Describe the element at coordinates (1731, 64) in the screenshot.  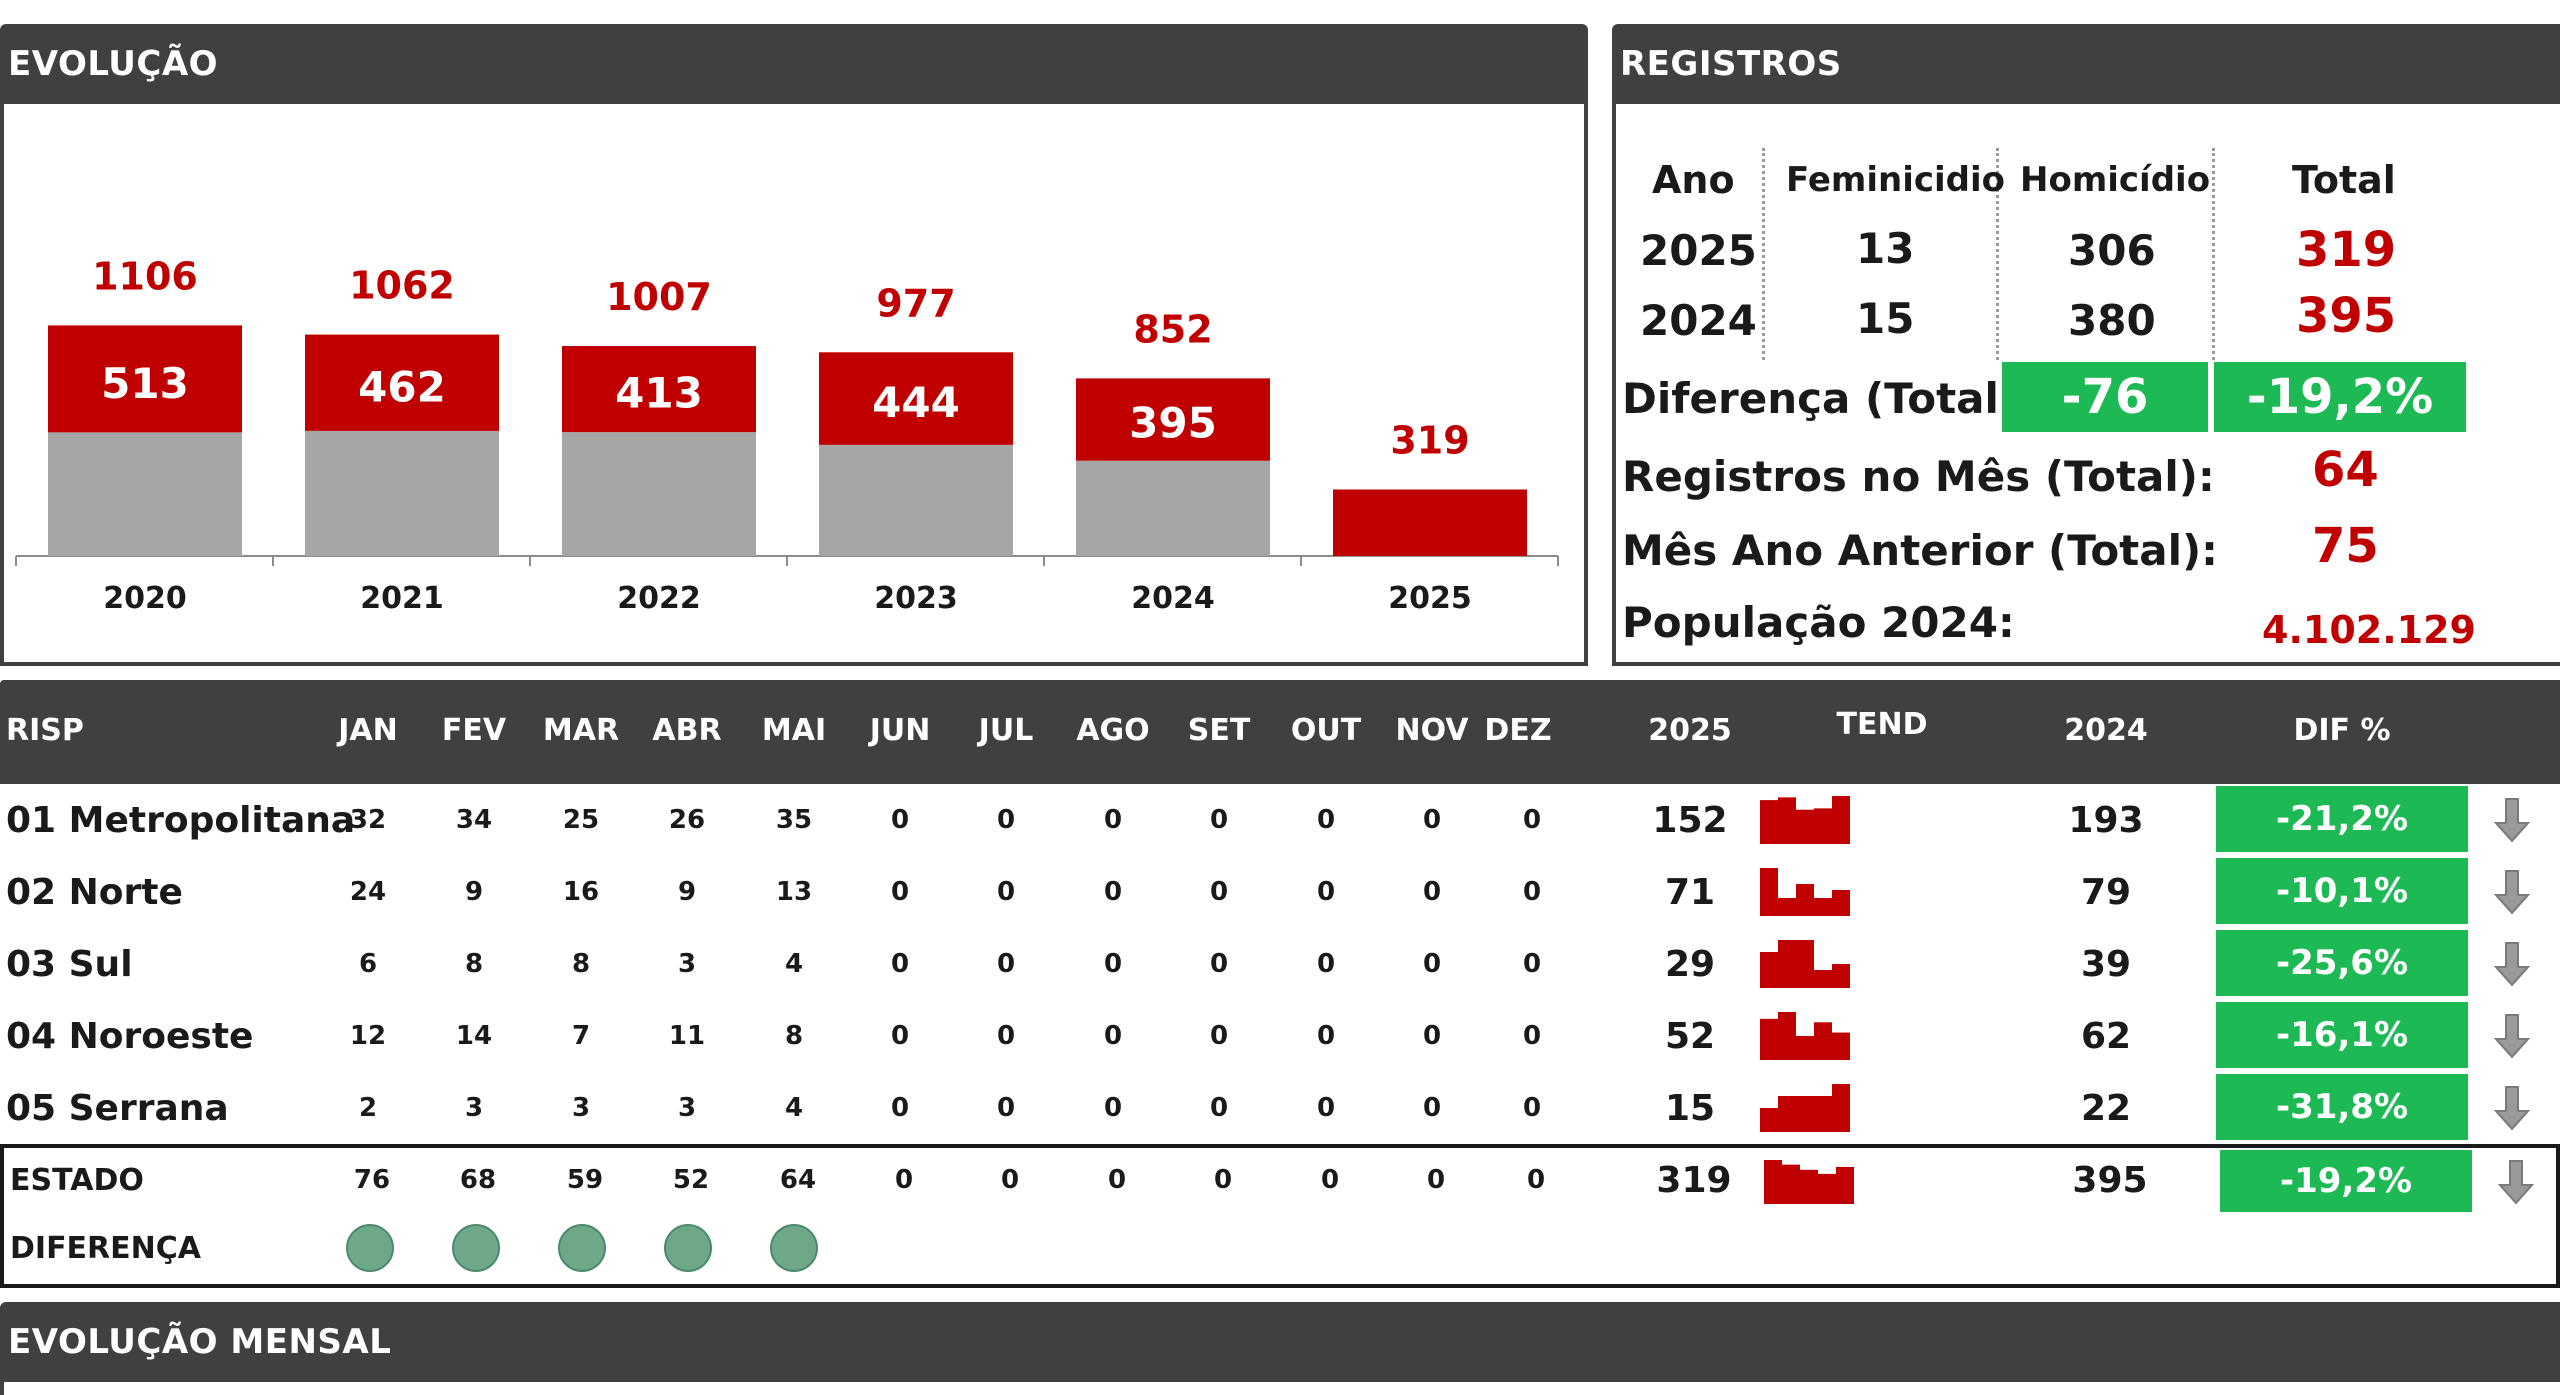
I see `registros-title: REGISTROS` at that location.